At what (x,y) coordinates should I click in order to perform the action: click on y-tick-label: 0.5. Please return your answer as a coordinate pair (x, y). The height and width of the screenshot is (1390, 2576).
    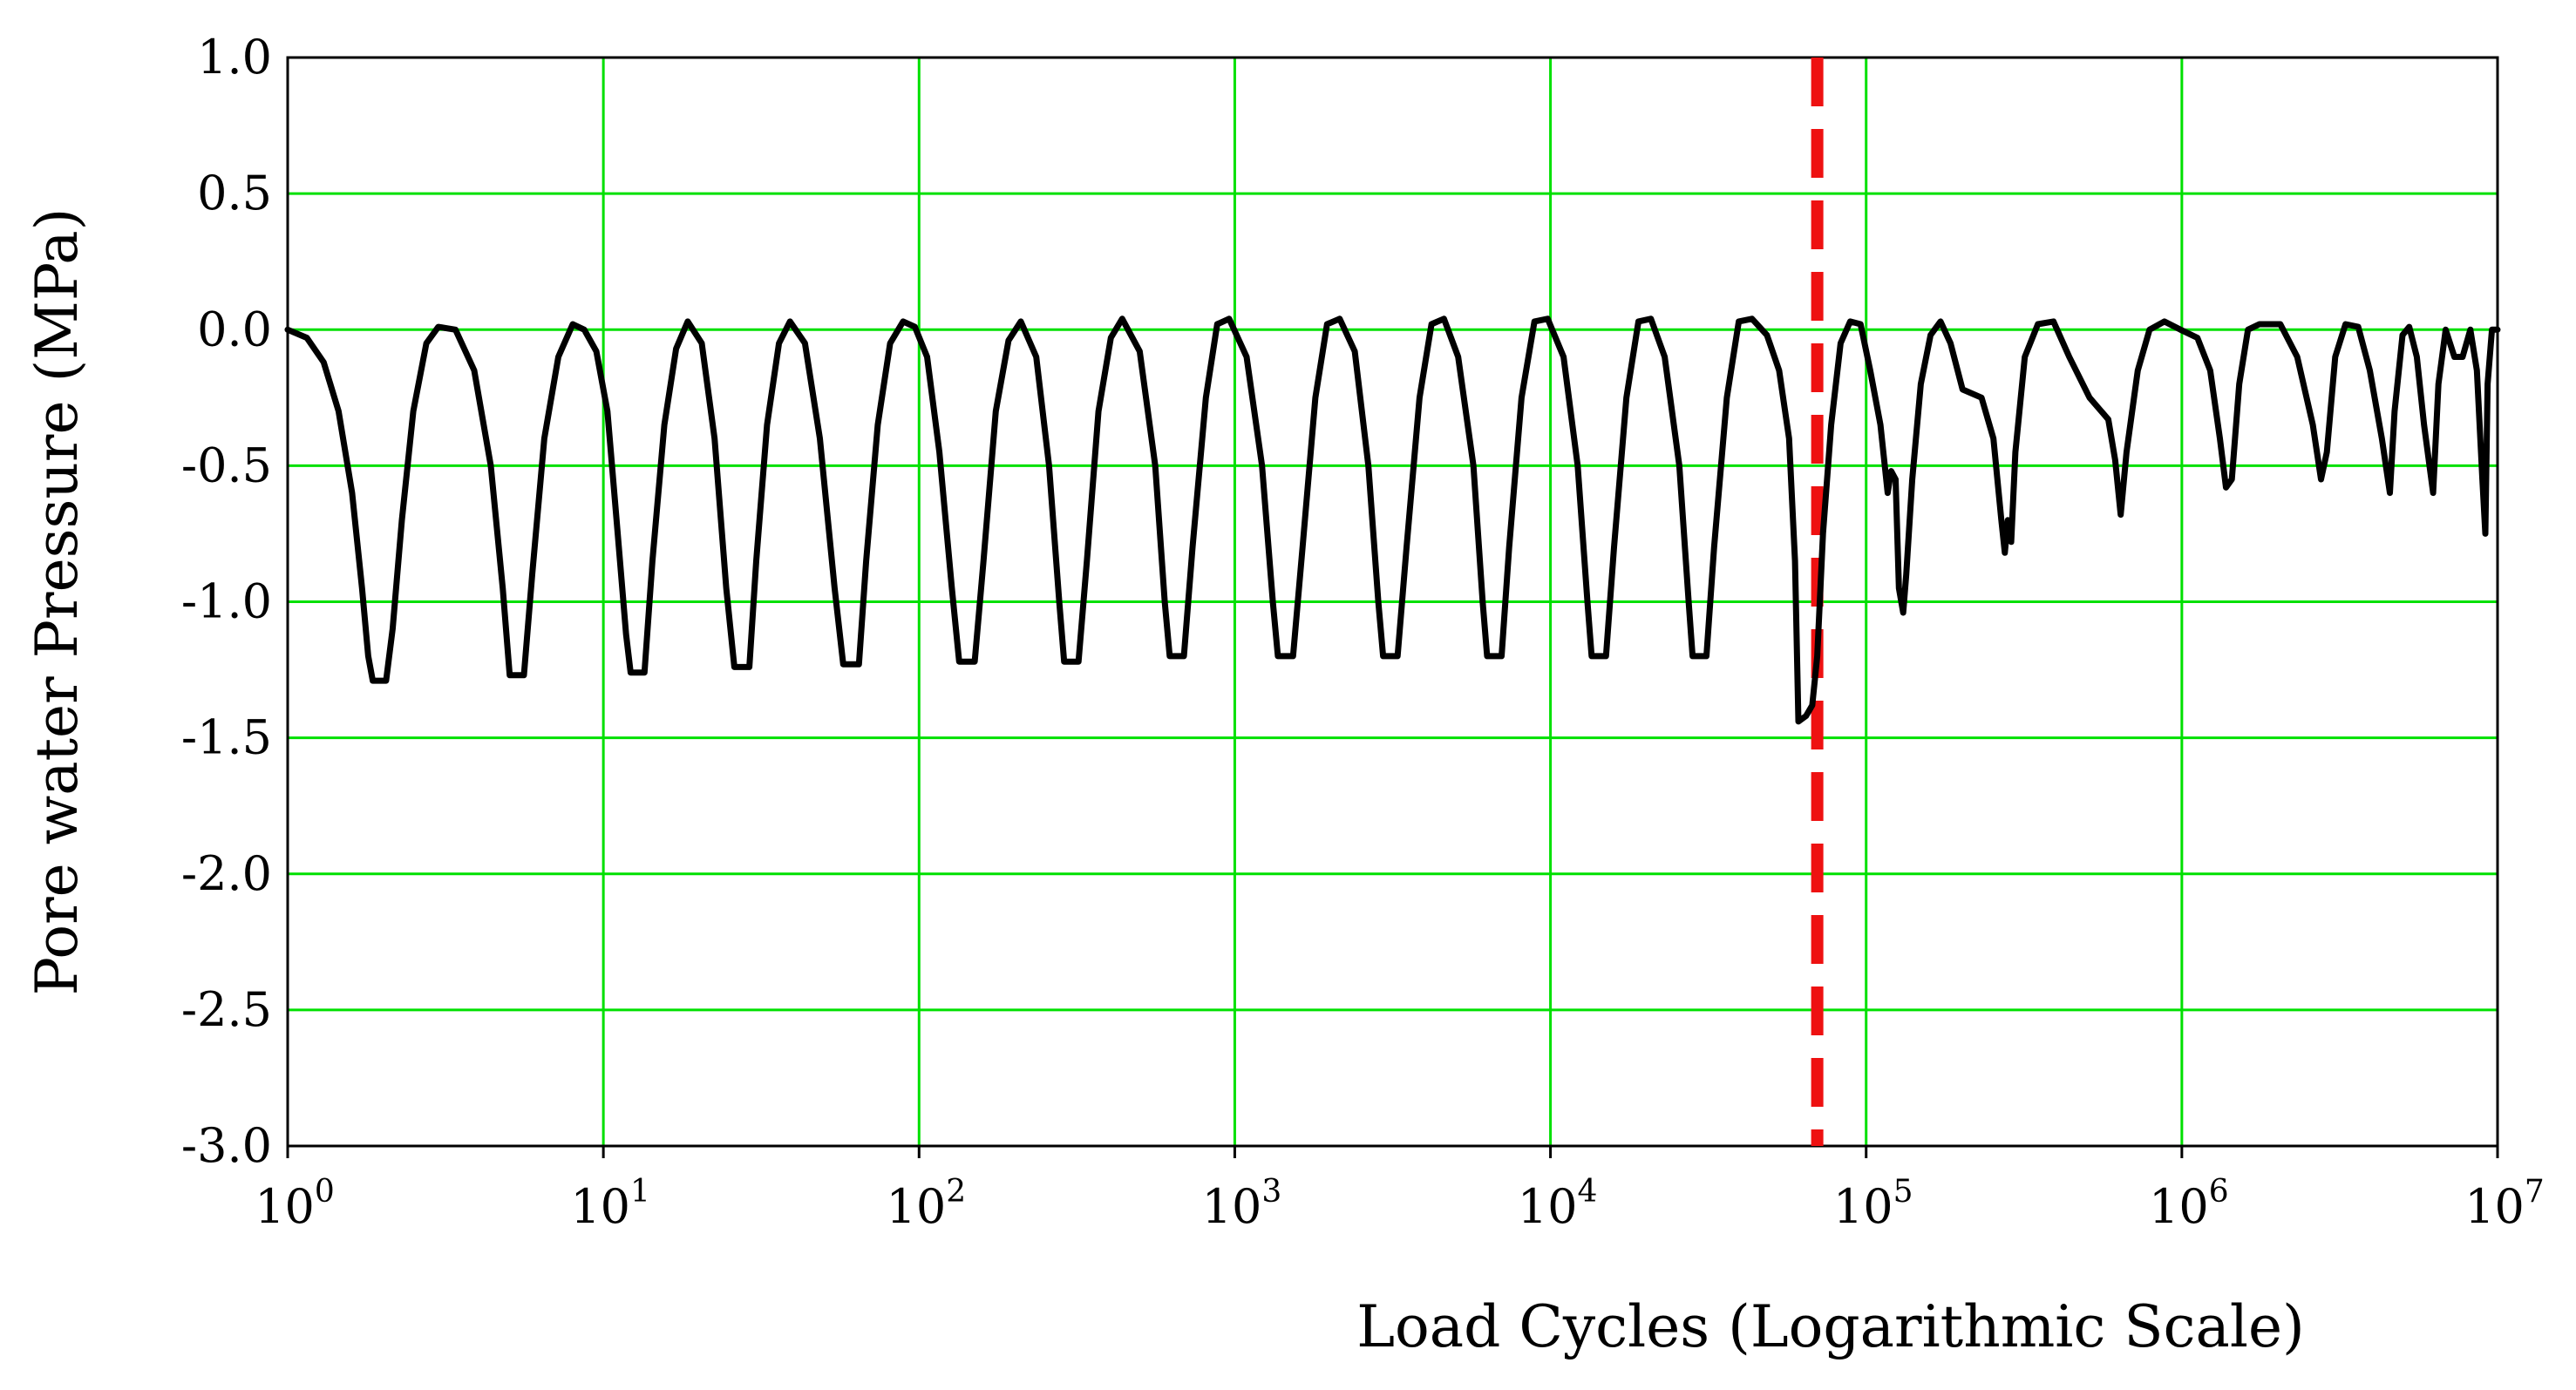
    Looking at the image, I should click on (235, 193).